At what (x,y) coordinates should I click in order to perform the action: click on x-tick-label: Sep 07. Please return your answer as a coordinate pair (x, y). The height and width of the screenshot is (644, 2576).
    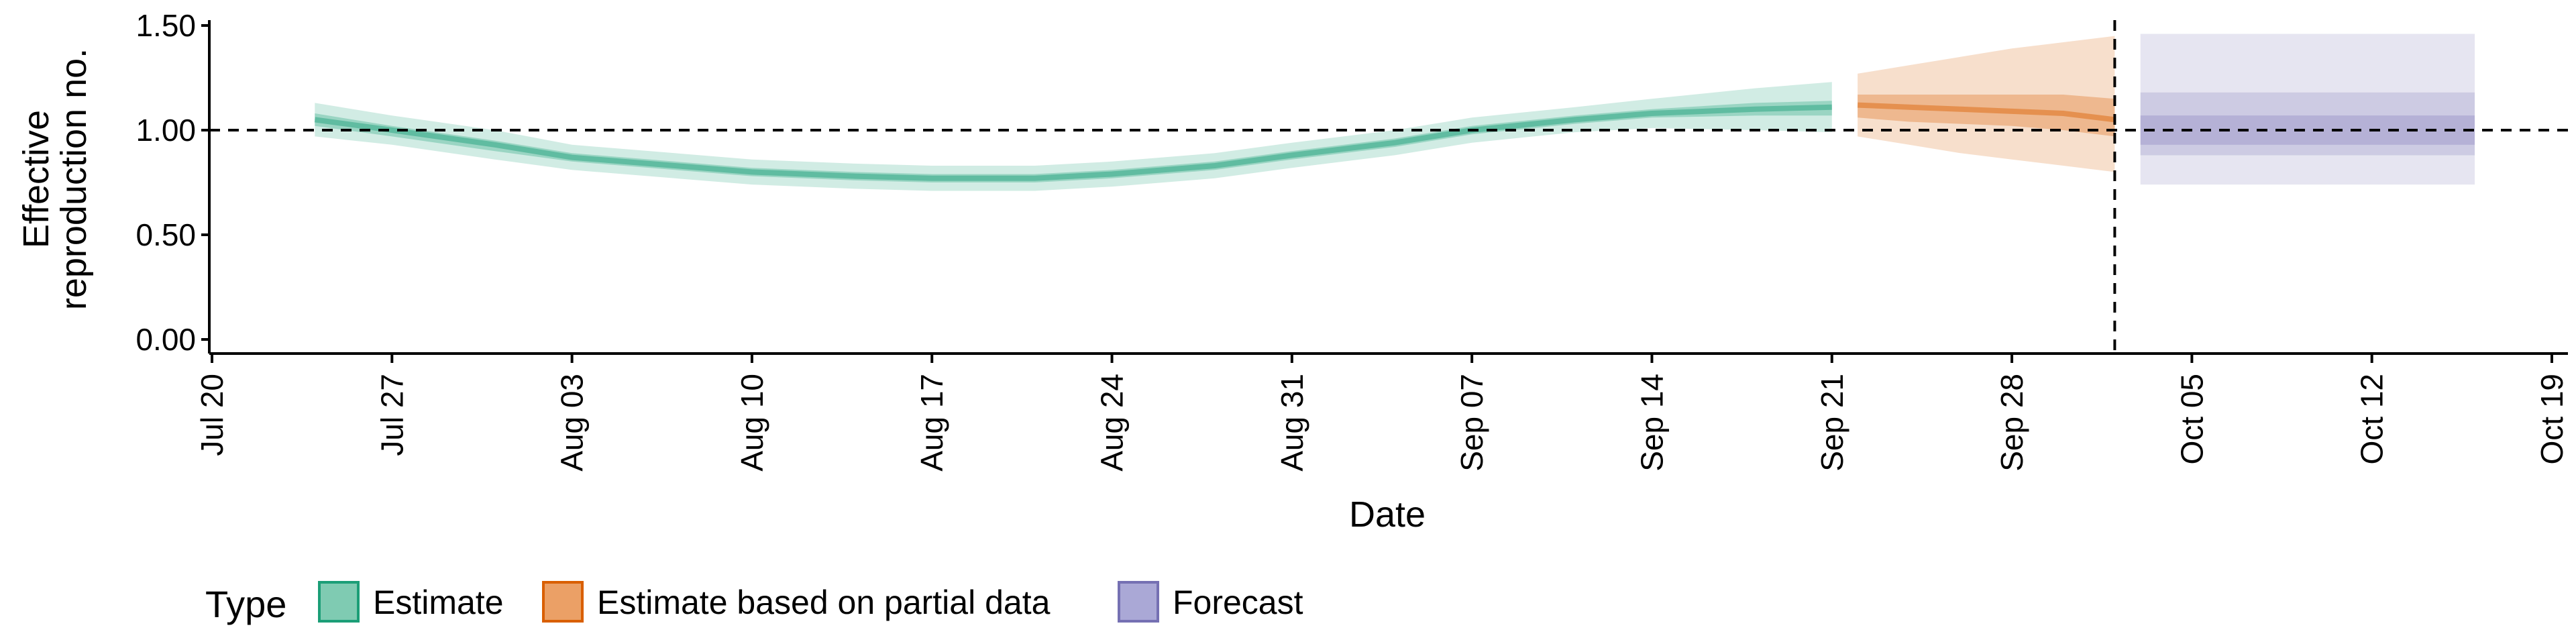
    Looking at the image, I should click on (1471, 423).